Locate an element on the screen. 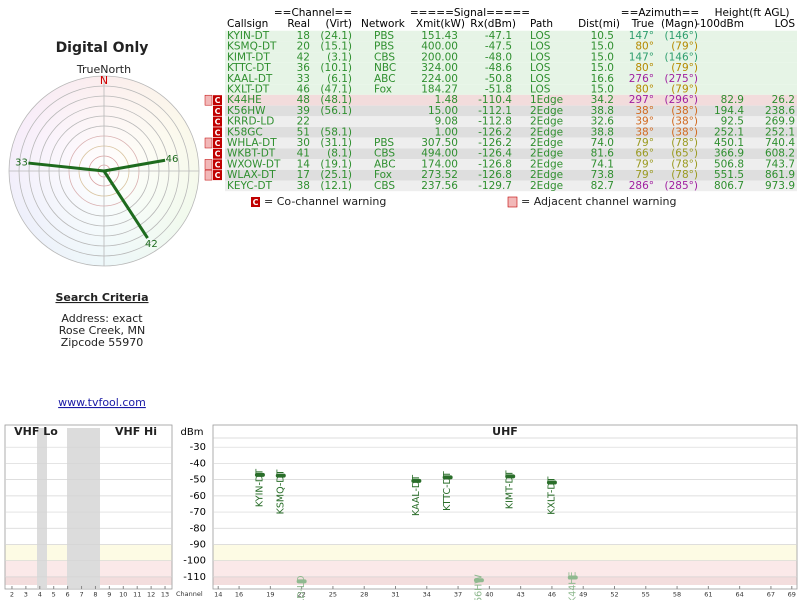 Image resolution: width=800 pixels, height=600 pixels. x-tick-label: 34 is located at coordinates (427, 595).